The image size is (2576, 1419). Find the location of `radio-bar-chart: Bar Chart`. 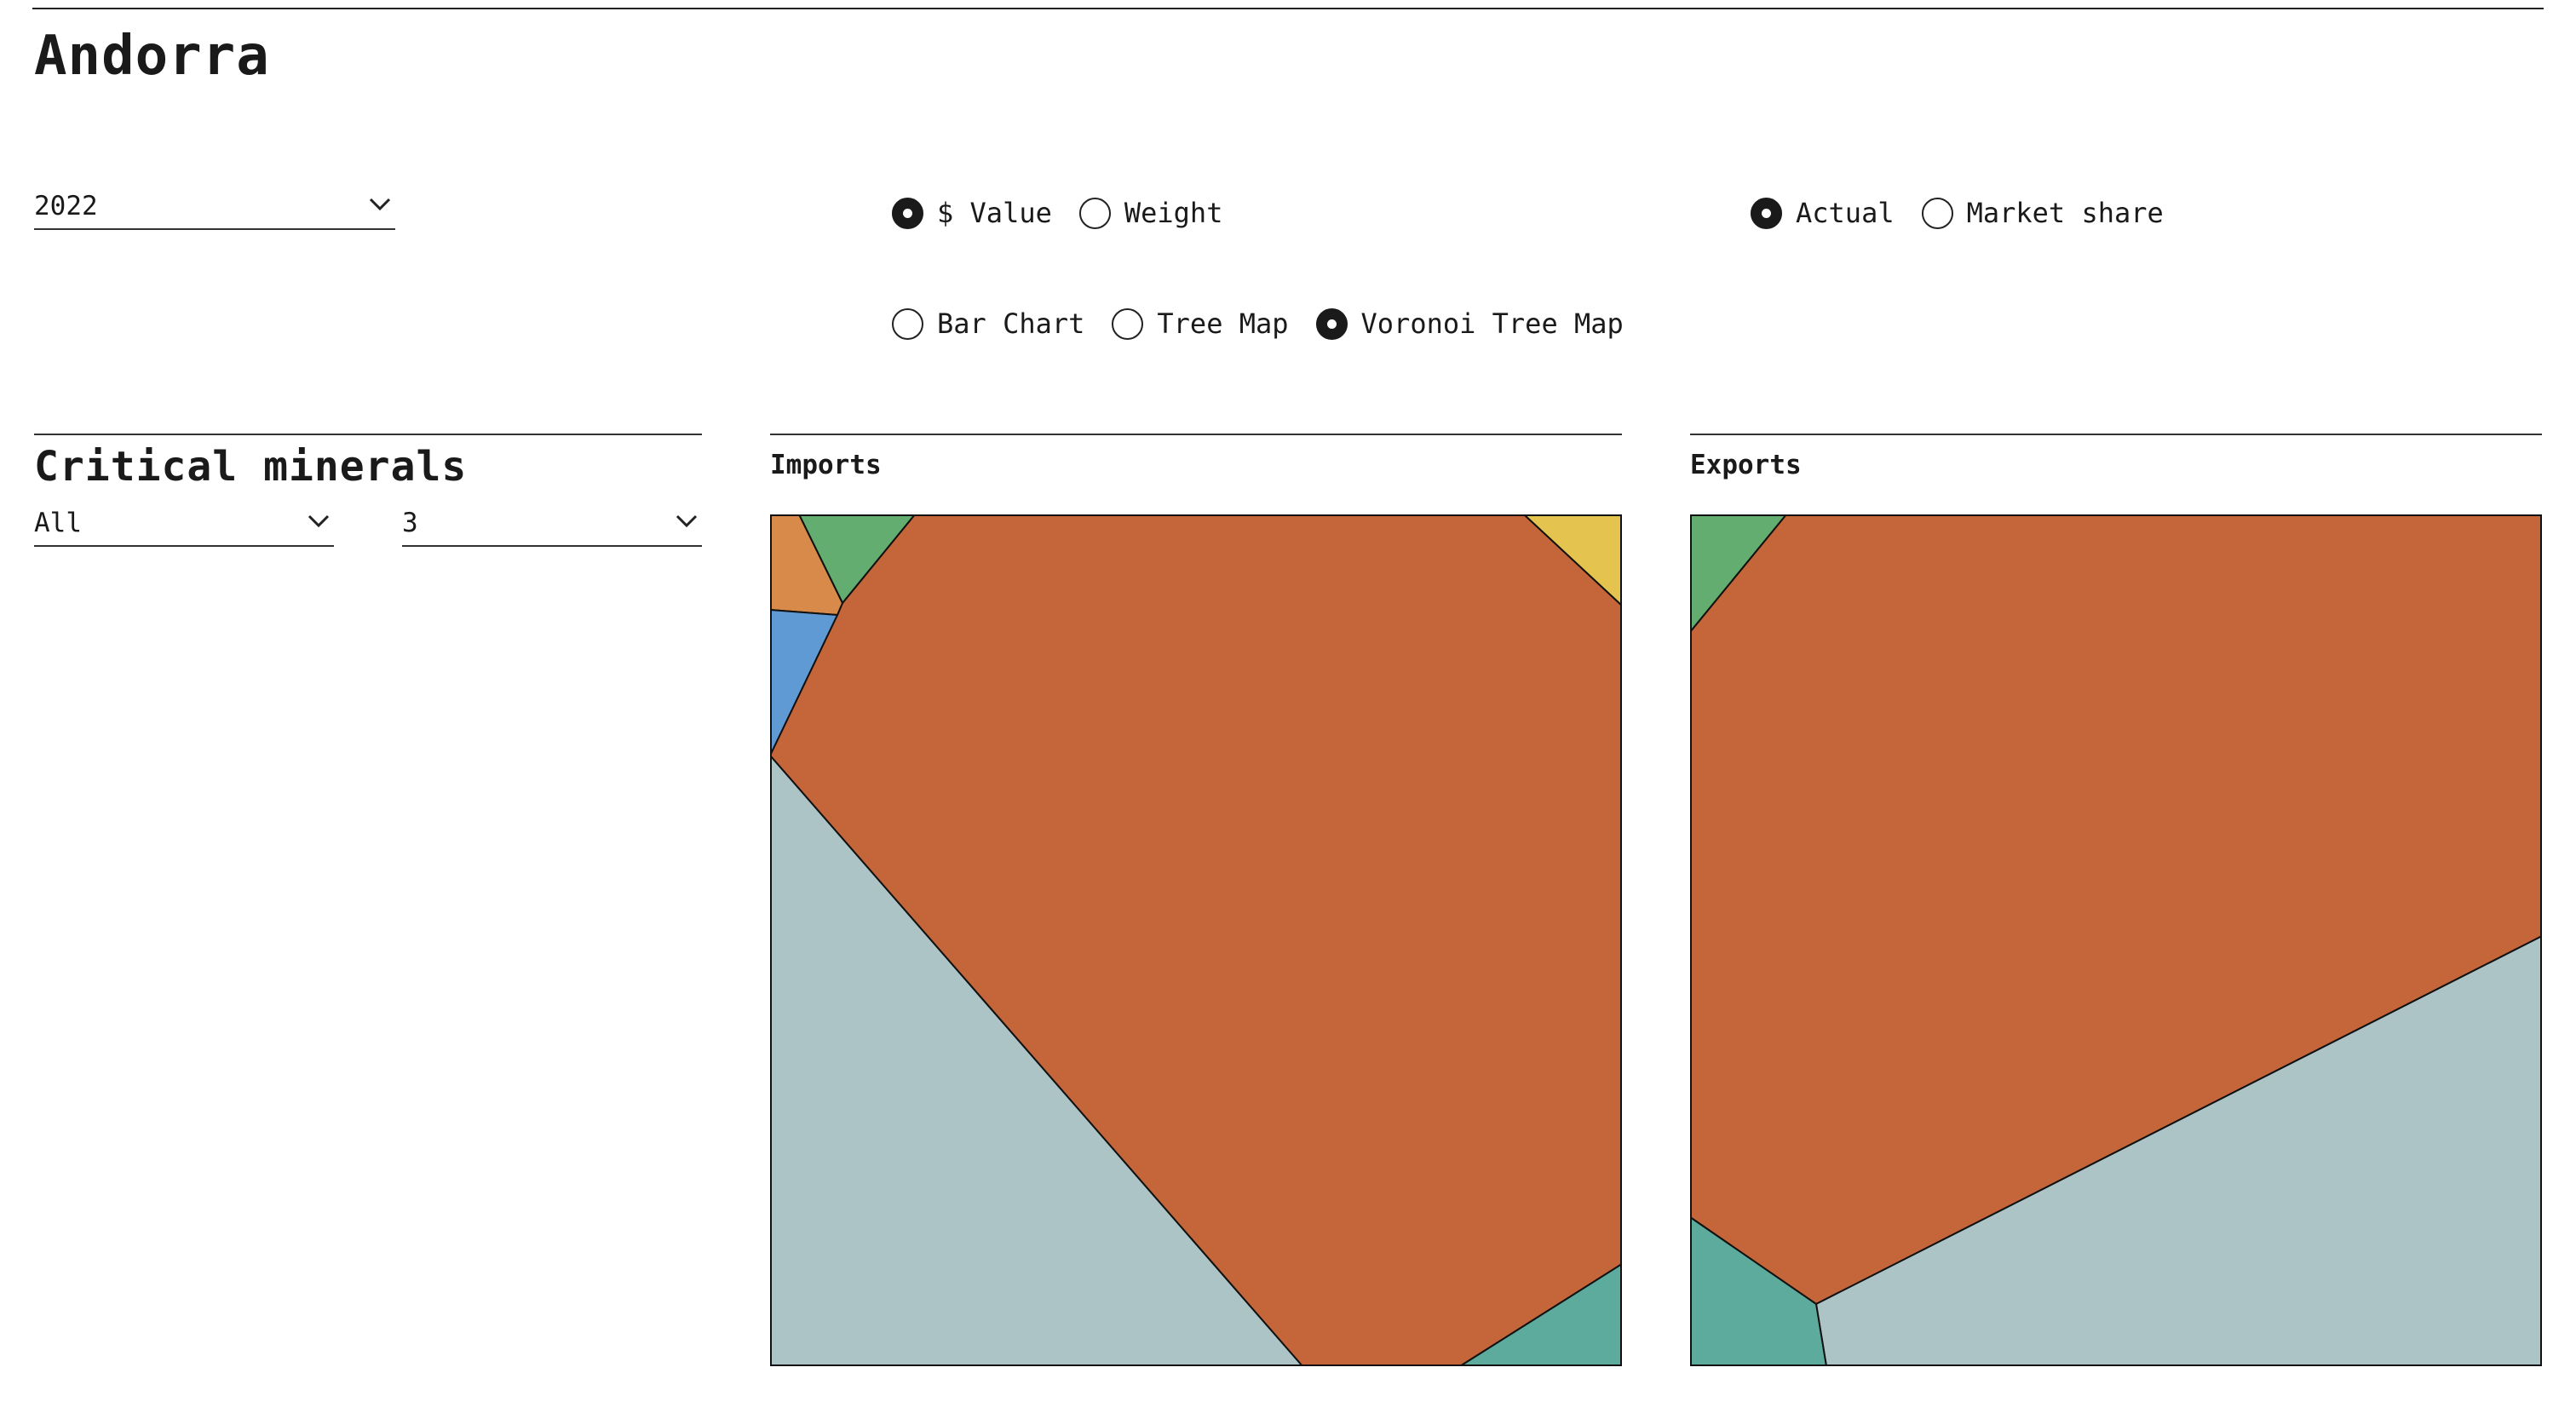

radio-bar-chart: Bar Chart is located at coordinates (988, 324).